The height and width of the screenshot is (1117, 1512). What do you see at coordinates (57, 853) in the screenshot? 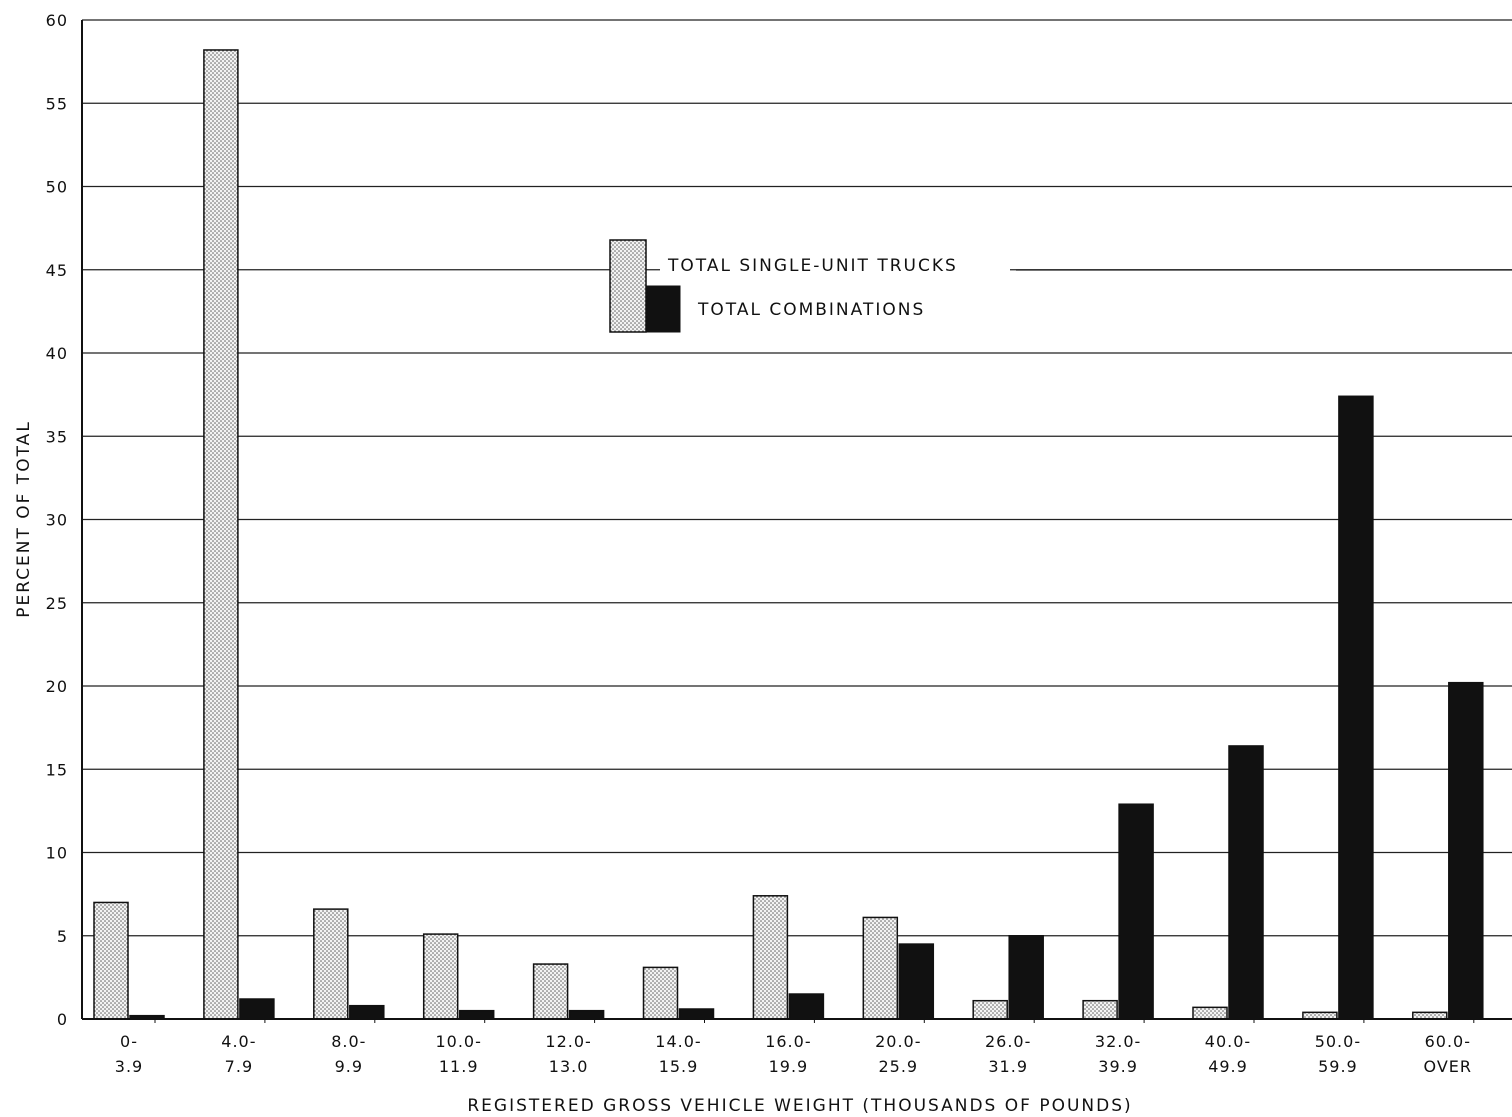
I see `y-tick-label: 10` at bounding box center [57, 853].